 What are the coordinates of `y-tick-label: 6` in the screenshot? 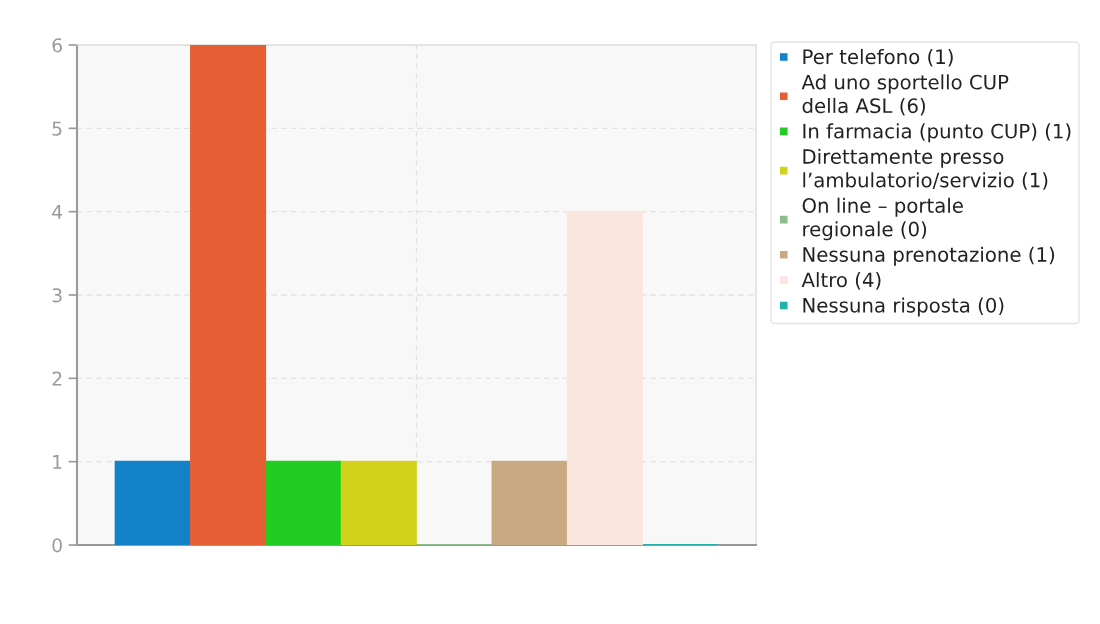 It's located at (57, 45).